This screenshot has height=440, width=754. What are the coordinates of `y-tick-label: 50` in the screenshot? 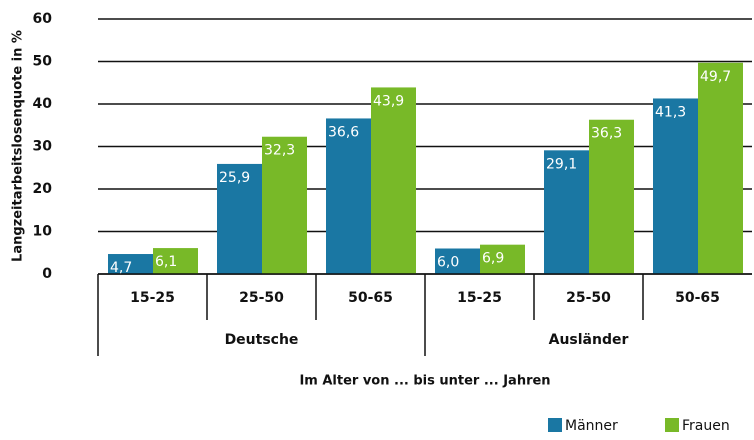 It's located at (43, 62).